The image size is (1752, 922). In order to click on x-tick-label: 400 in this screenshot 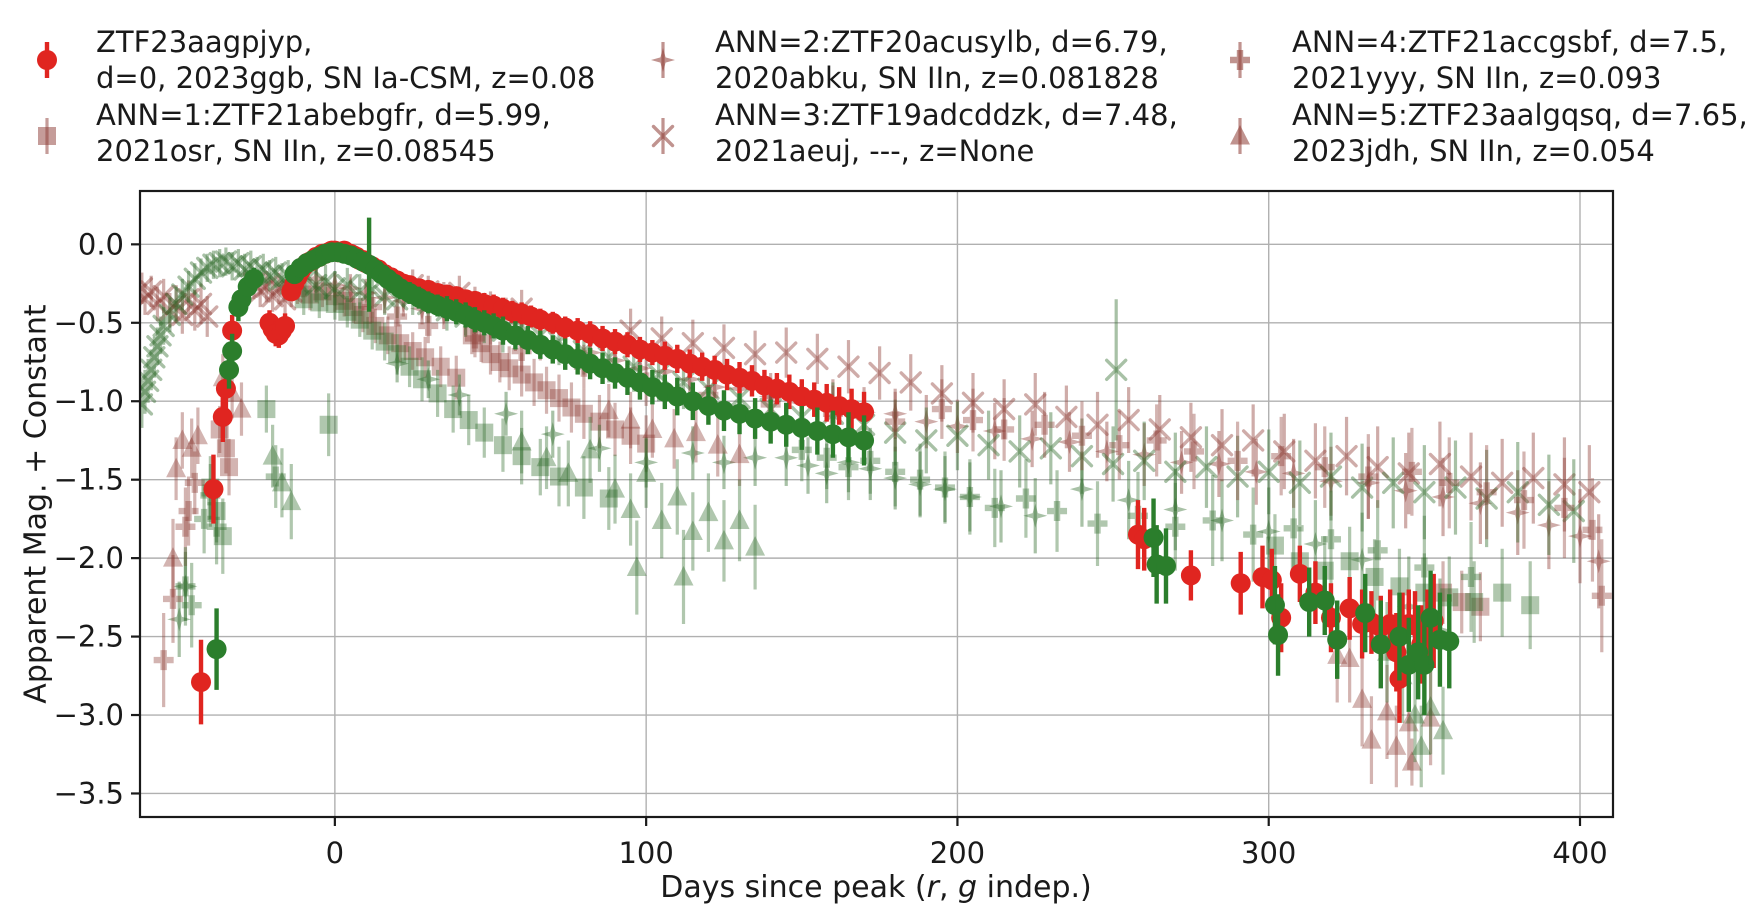, I will do `click(1579, 853)`.